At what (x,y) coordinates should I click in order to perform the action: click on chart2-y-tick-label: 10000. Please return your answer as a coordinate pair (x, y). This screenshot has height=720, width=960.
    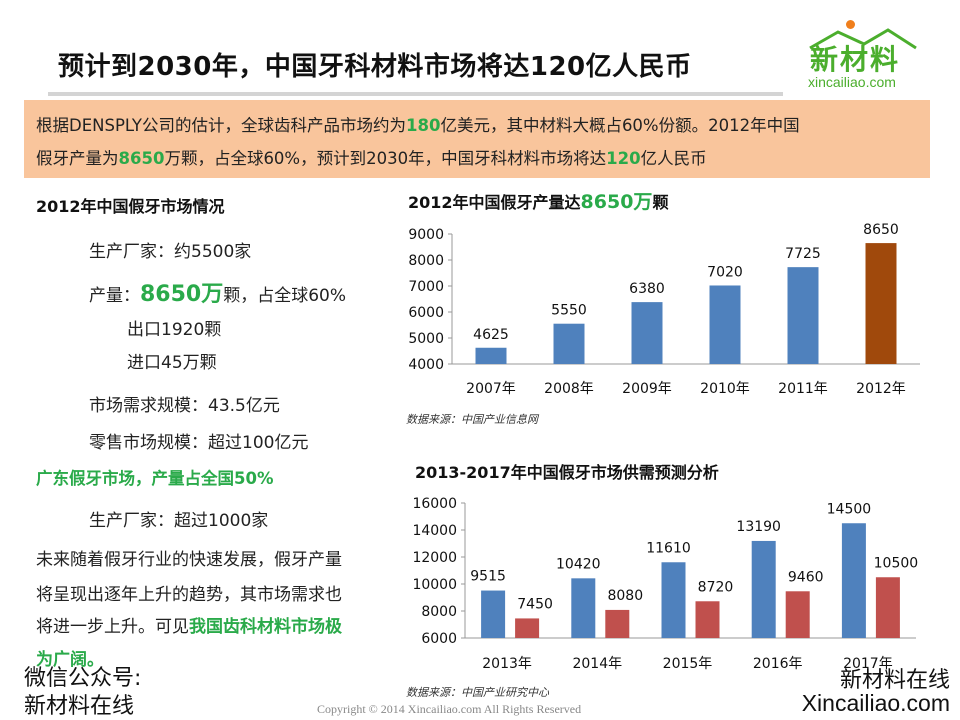
    Looking at the image, I should click on (434, 585).